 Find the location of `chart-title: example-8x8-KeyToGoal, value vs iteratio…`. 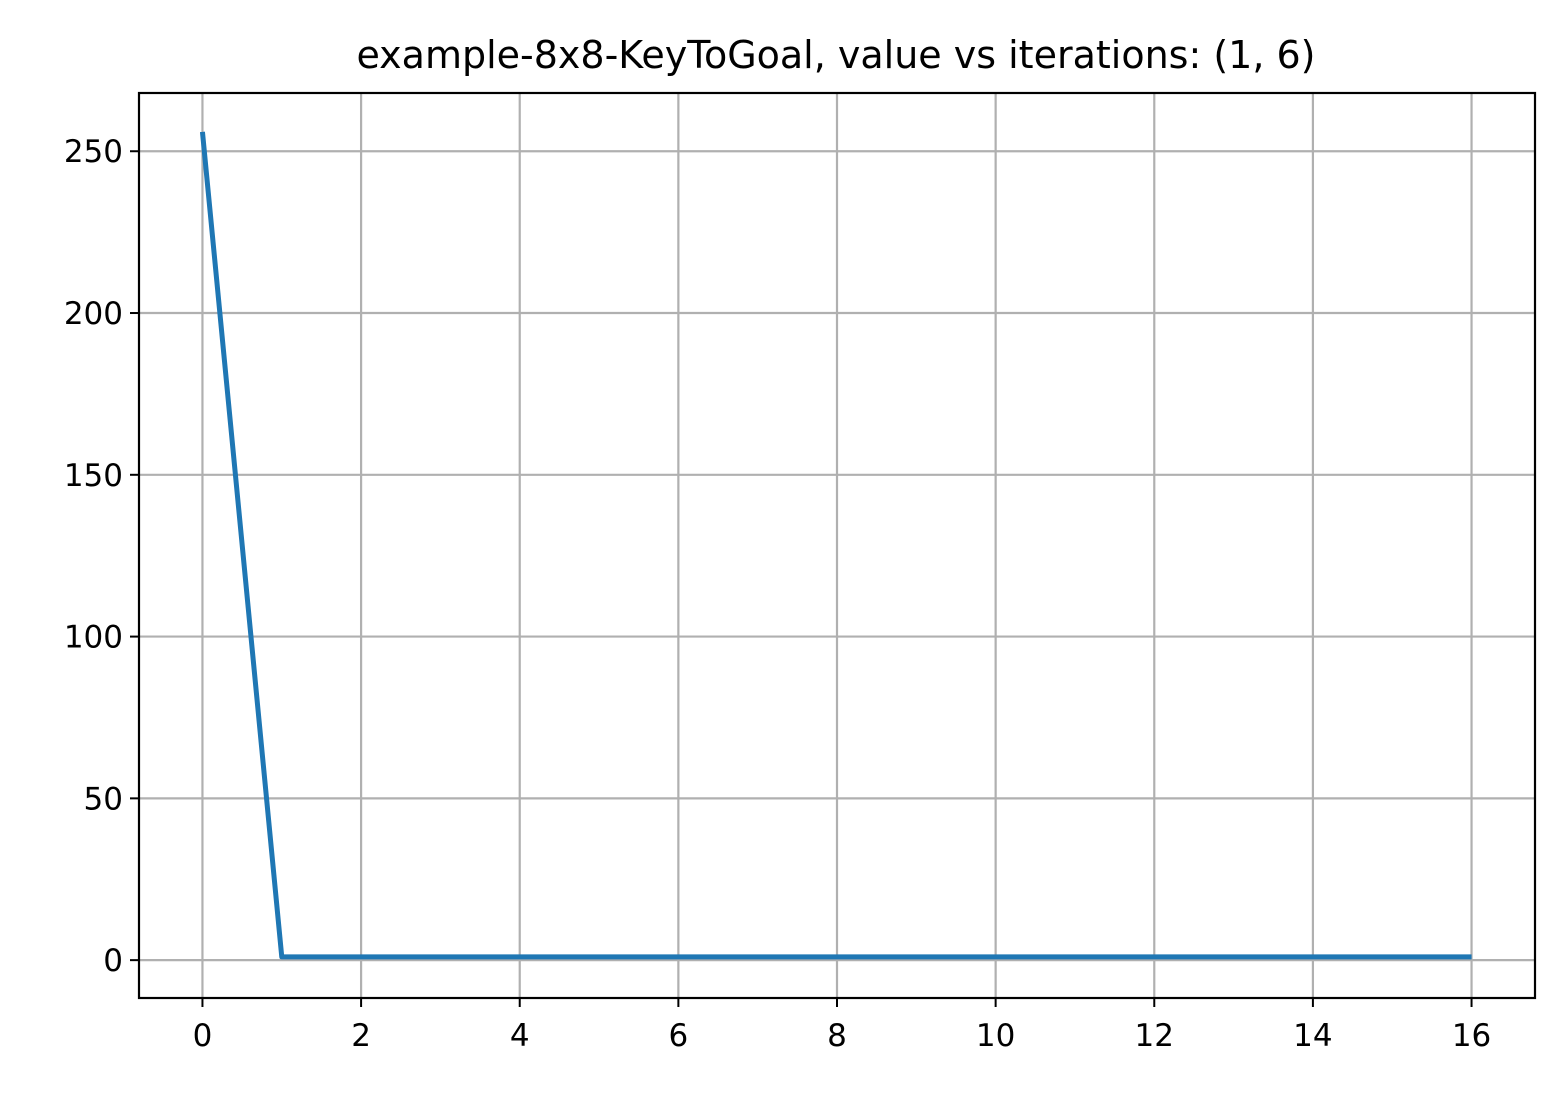

chart-title: example-8x8-KeyToGoal, value vs iteratio… is located at coordinates (835, 55).